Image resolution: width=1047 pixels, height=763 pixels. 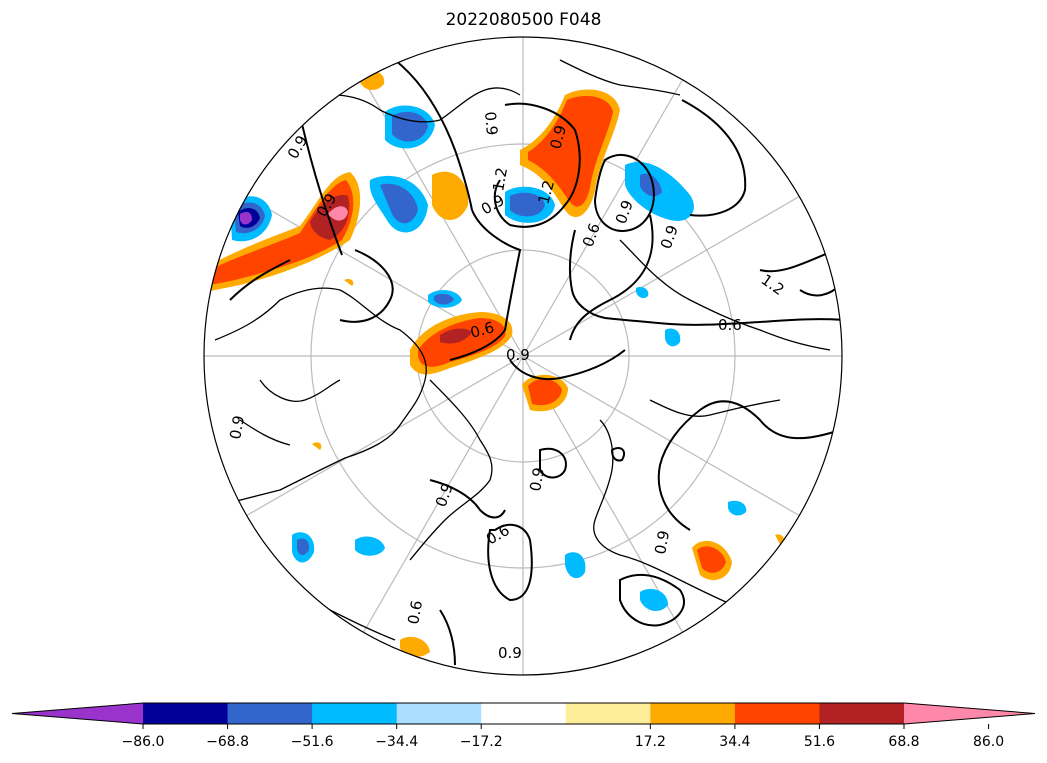 I want to click on colorbar-tick-label: −17.2, so click(x=481, y=742).